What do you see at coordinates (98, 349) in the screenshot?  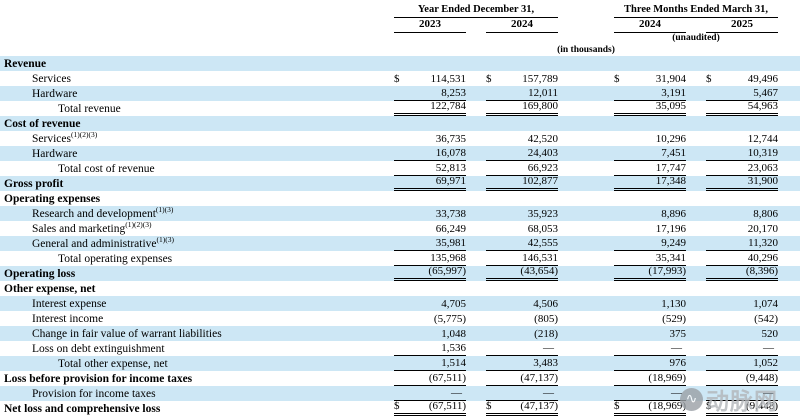 I see `row-label: Loss on debt extinguishment` at bounding box center [98, 349].